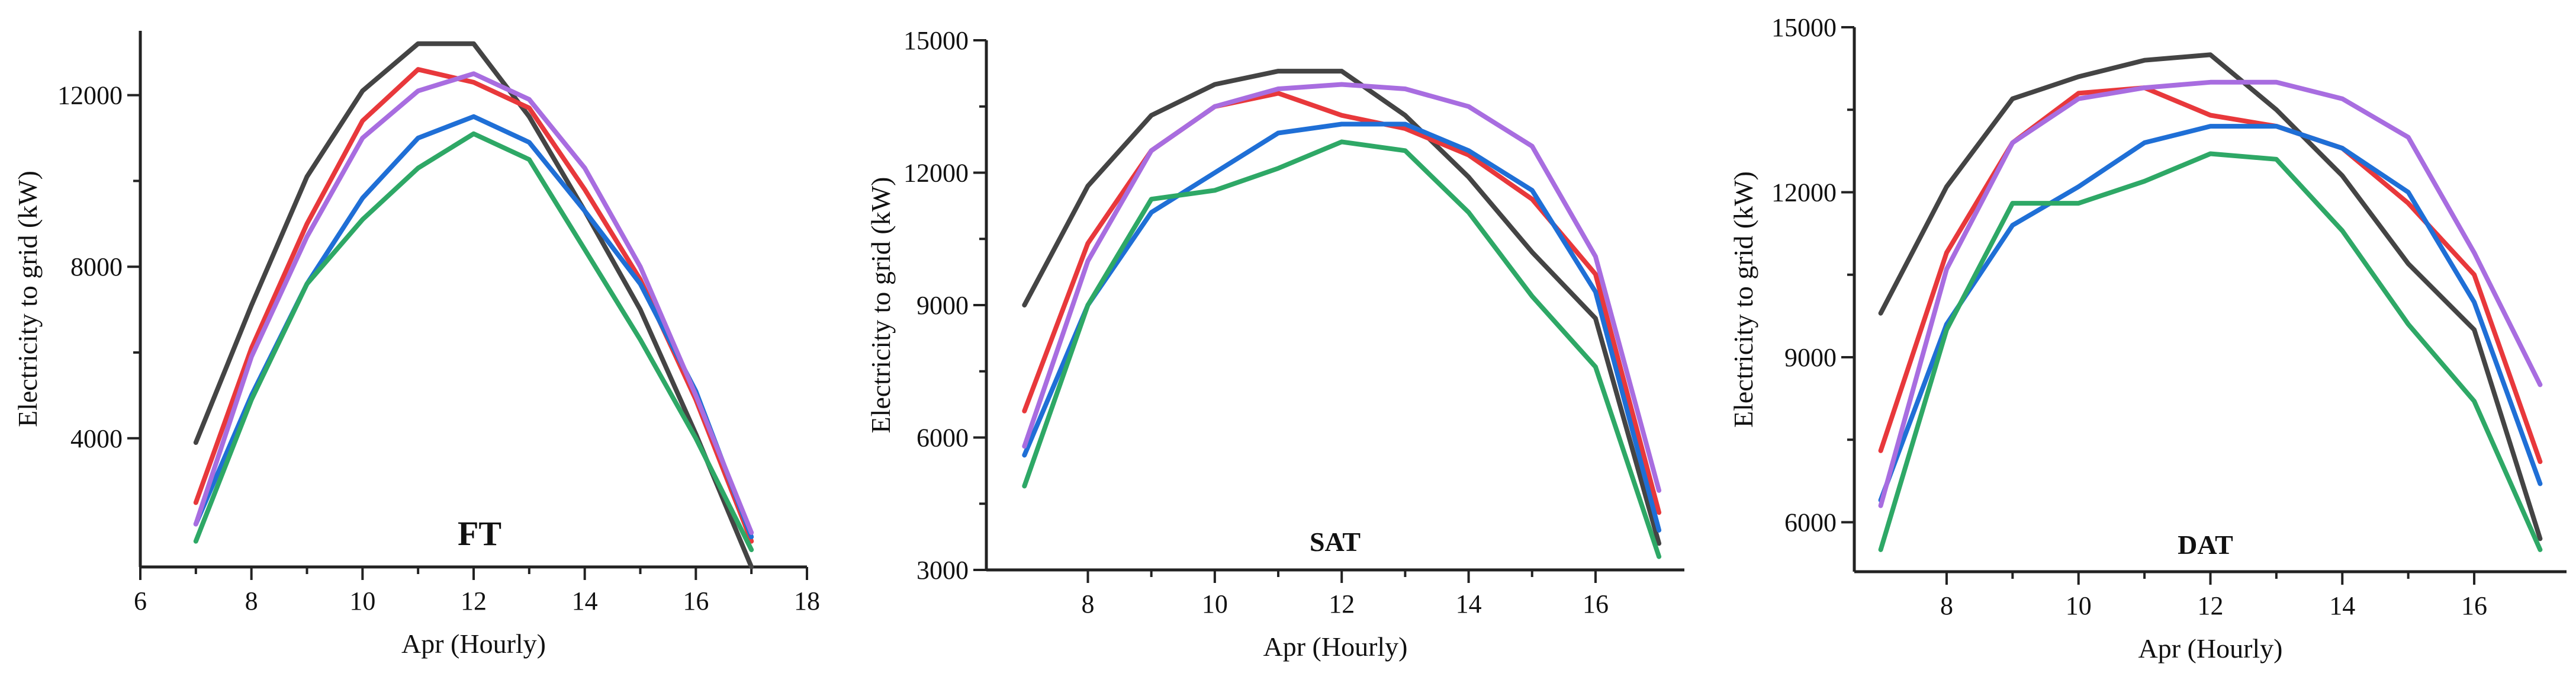 This screenshot has width=2576, height=689. I want to click on x-tick-label: 6, so click(140, 602).